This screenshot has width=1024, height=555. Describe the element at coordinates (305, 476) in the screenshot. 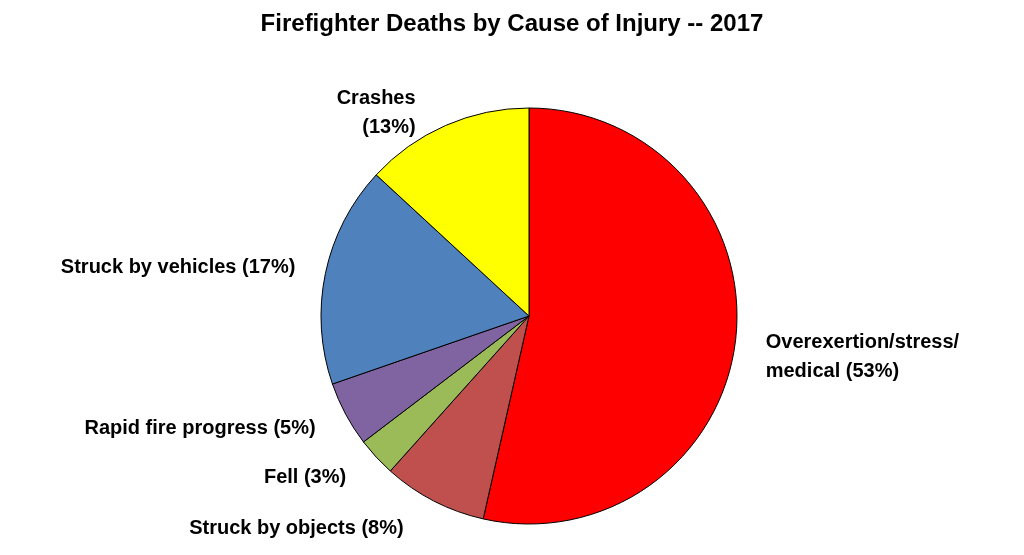

I see `slice-label: Fell (3%)` at that location.